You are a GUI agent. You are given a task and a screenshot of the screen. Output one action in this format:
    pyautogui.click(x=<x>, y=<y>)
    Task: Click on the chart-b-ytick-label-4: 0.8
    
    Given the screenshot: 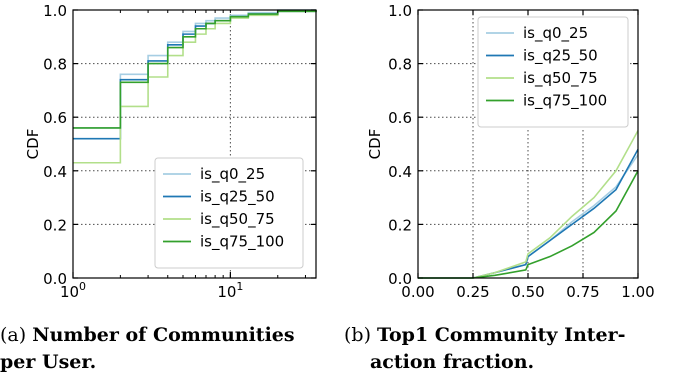 What is the action you would take?
    pyautogui.click(x=400, y=65)
    